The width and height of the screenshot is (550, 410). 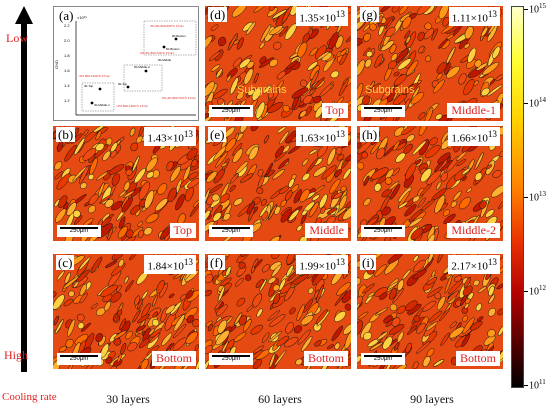 What do you see at coordinates (67, 100) in the screenshot?
I see `ytick-1-2: 1.2` at bounding box center [67, 100].